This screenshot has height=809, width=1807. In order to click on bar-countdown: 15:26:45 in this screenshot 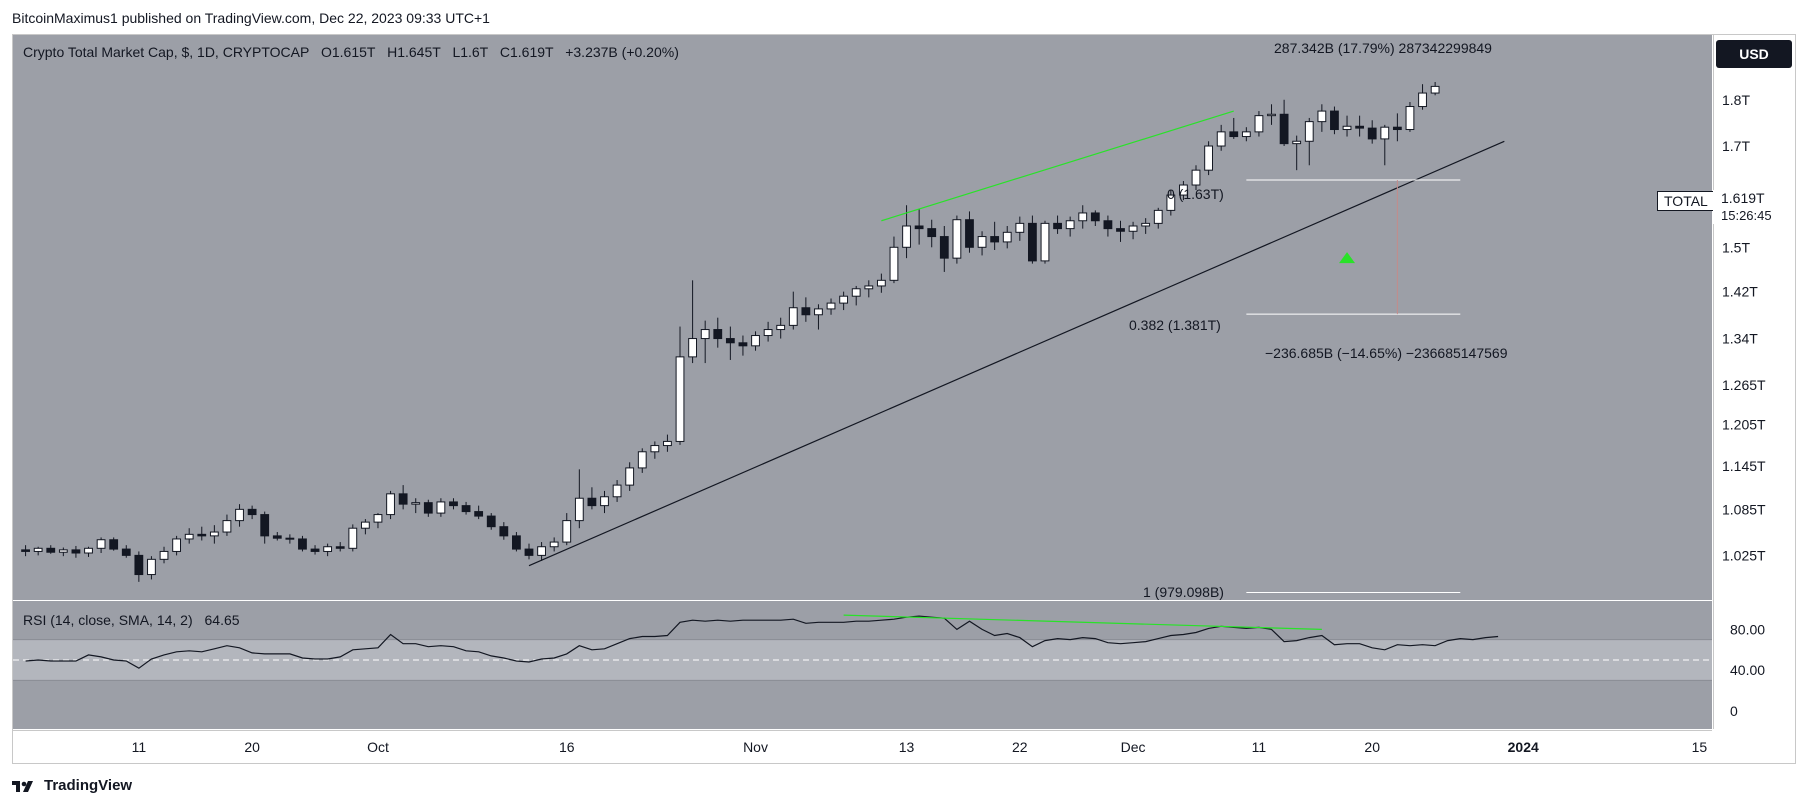, I will do `click(1746, 215)`.